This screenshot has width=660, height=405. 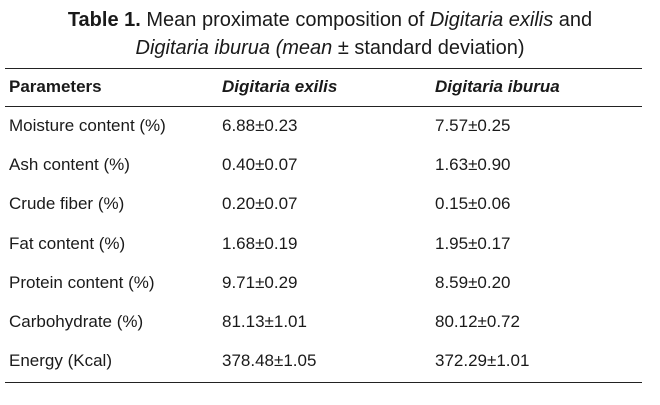 What do you see at coordinates (473, 164) in the screenshot?
I see `cell-digitaria-iburua-value: 1.63±0.90` at bounding box center [473, 164].